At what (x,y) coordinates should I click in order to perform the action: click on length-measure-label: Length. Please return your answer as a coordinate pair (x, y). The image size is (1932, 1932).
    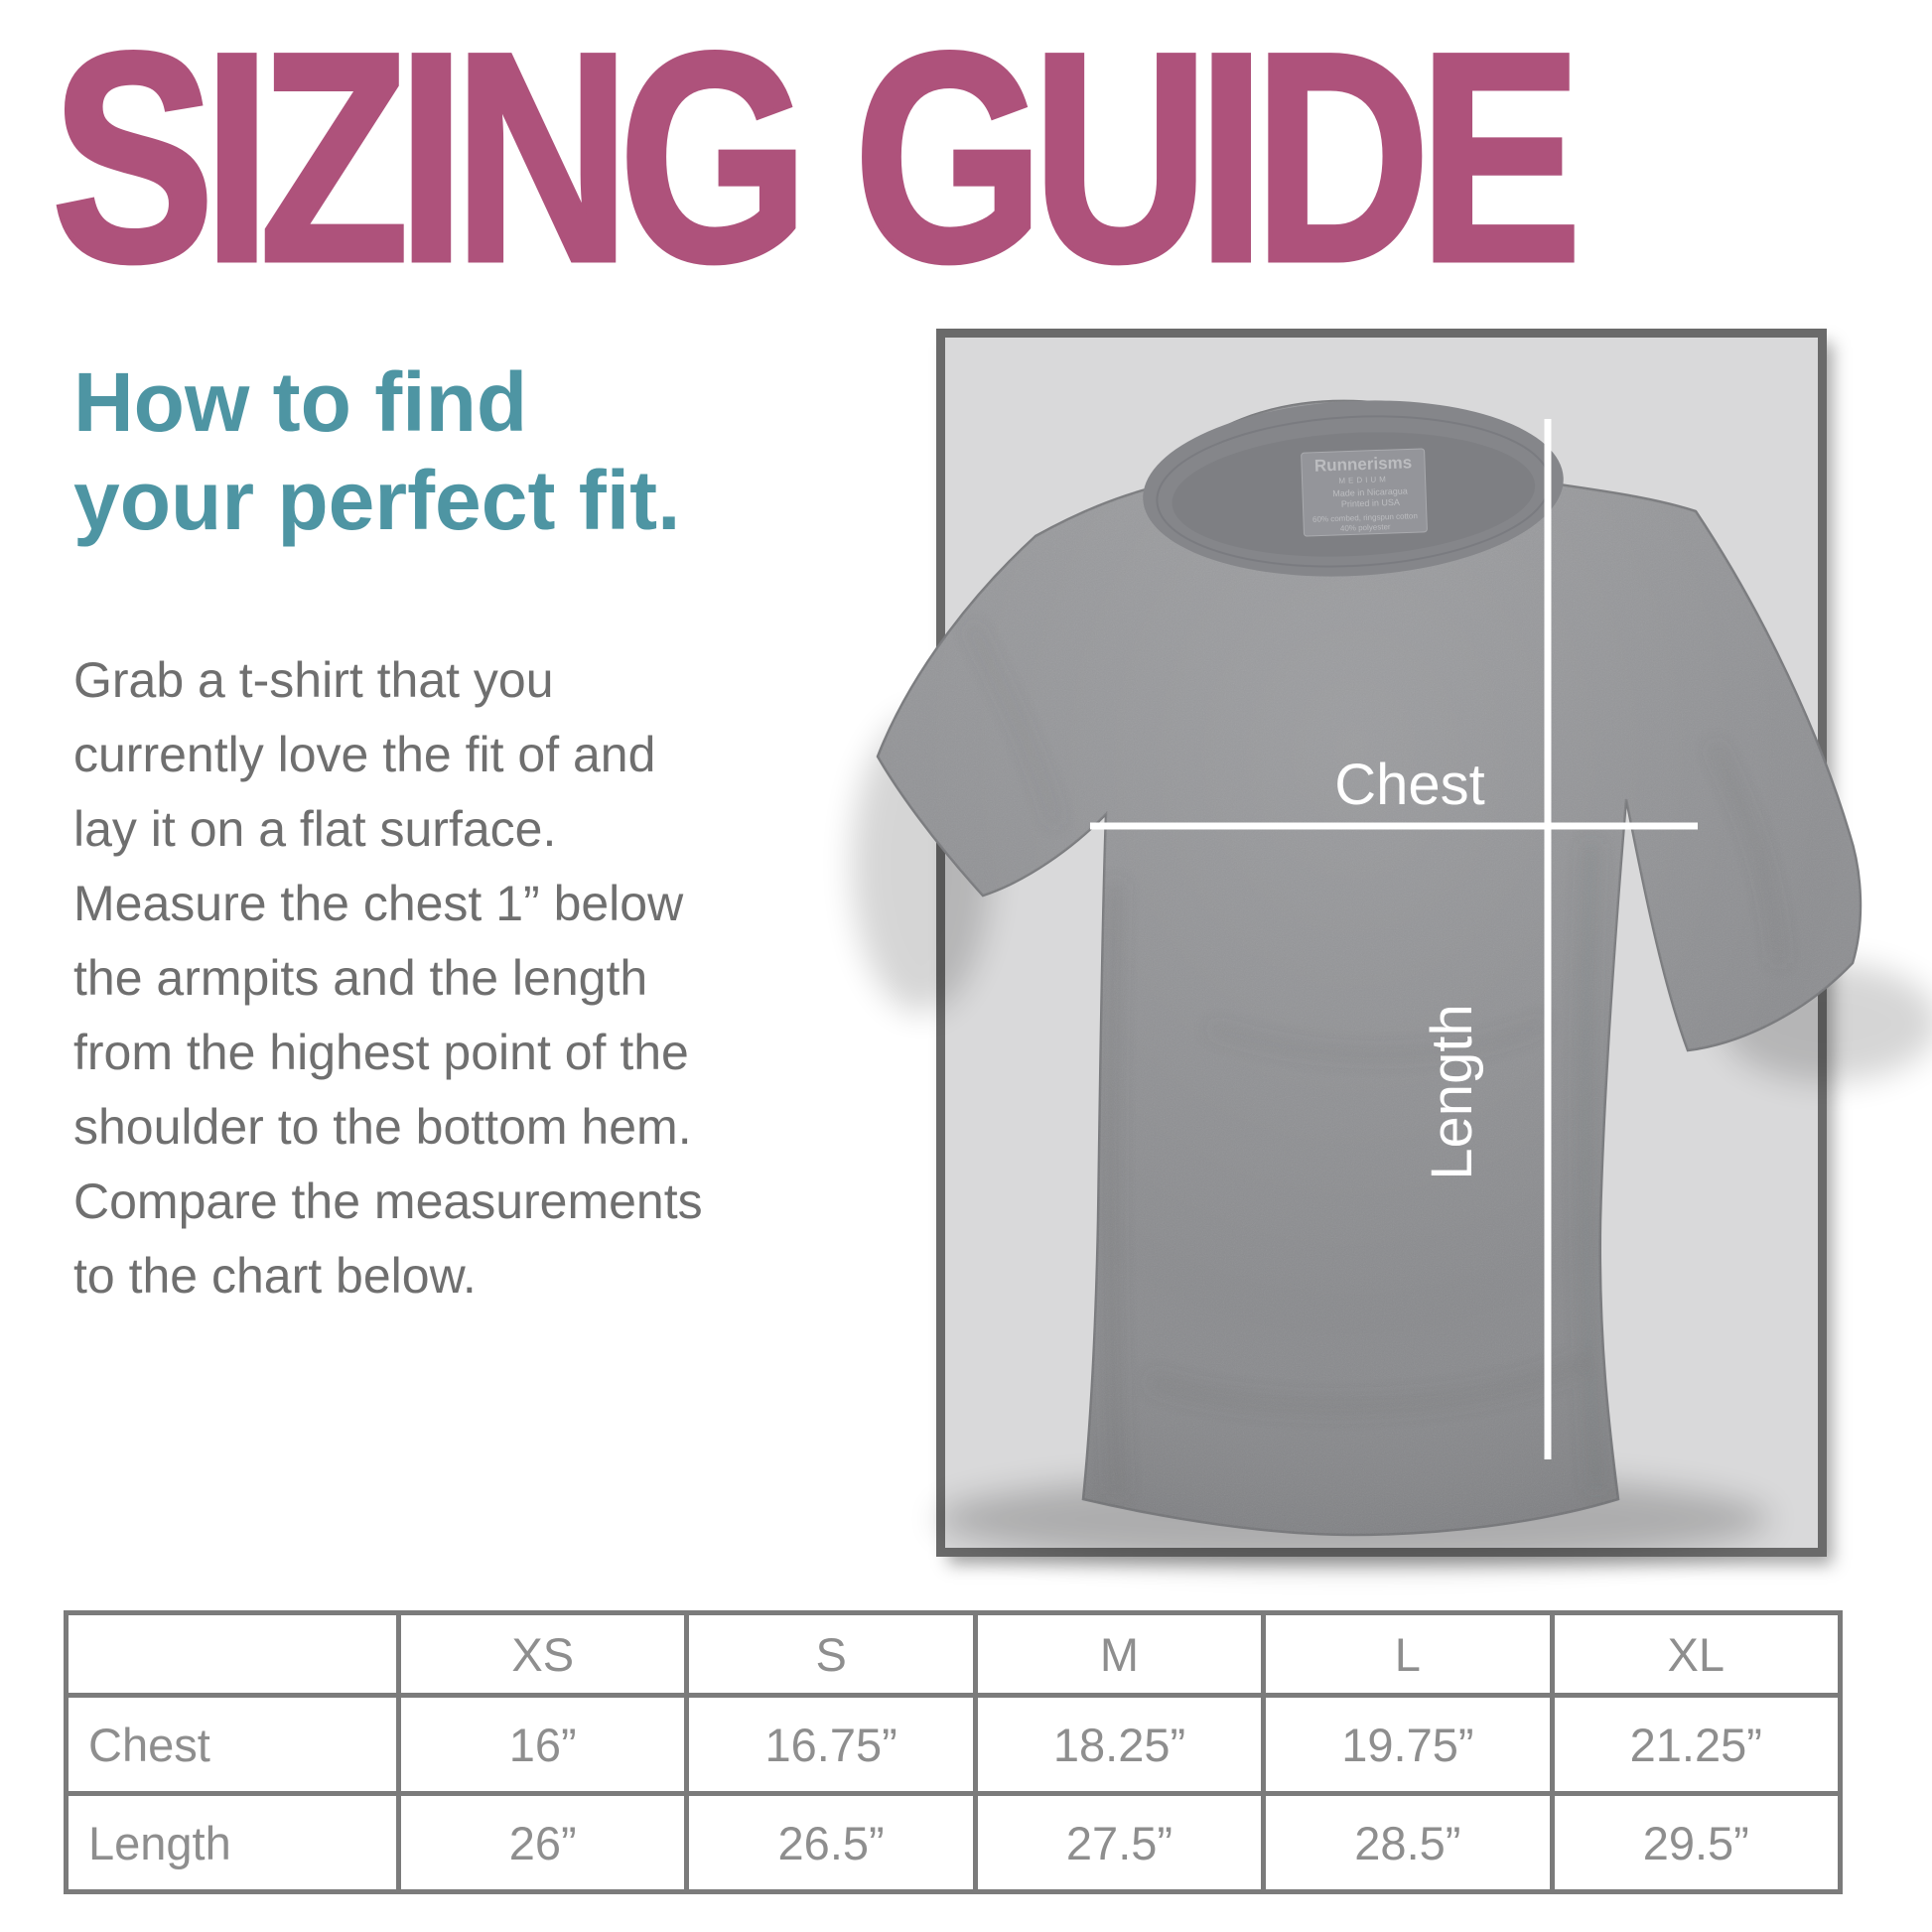
    Looking at the image, I should click on (1452, 1091).